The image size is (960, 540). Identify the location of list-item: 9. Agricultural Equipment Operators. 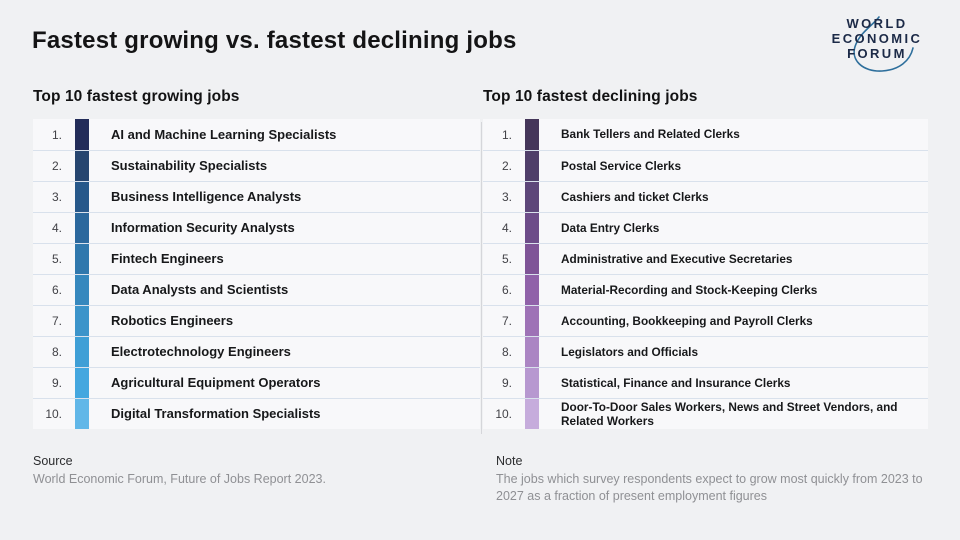
(256, 382).